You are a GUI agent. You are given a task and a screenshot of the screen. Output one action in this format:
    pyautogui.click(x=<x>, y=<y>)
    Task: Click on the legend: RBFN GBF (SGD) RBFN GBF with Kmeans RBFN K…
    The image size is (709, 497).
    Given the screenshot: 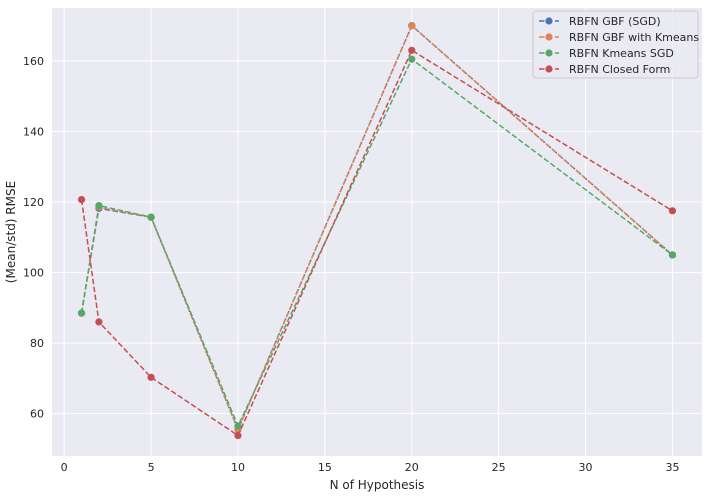 What is the action you would take?
    pyautogui.click(x=615, y=44)
    